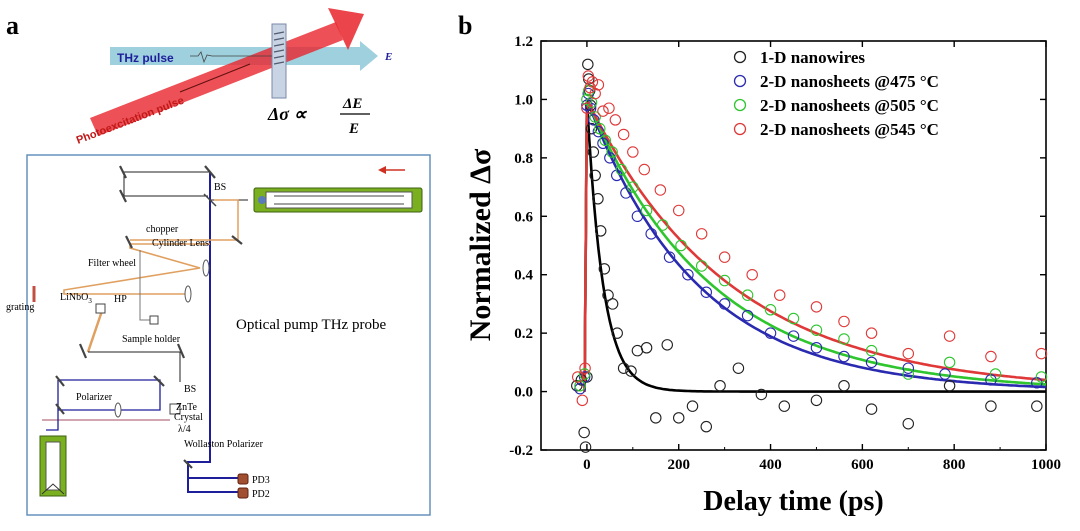 This screenshot has width=1080, height=531. I want to click on formula-numerator: ΔE, so click(352, 104).